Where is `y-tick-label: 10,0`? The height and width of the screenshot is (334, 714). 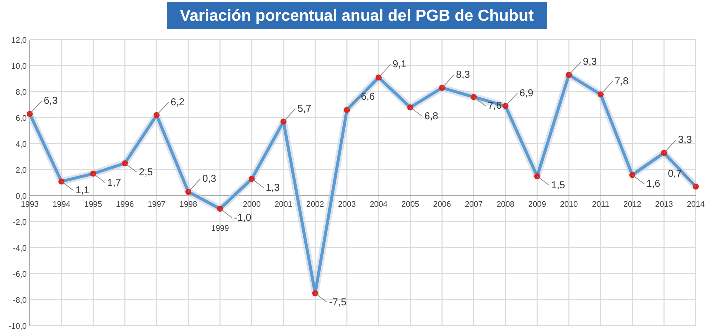 y-tick-label: 10,0 is located at coordinates (19, 66).